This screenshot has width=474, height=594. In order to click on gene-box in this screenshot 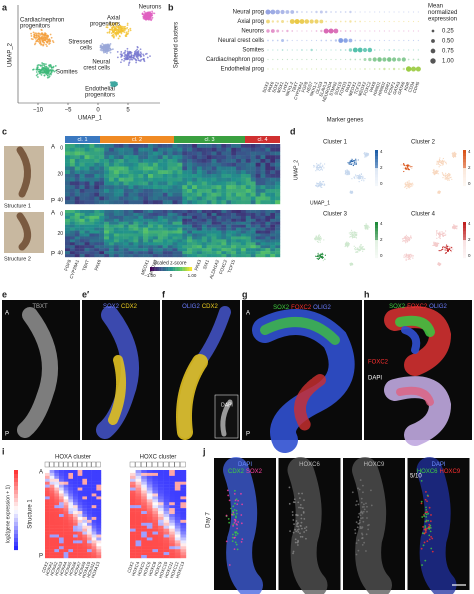, I will do `click(79, 464)`.